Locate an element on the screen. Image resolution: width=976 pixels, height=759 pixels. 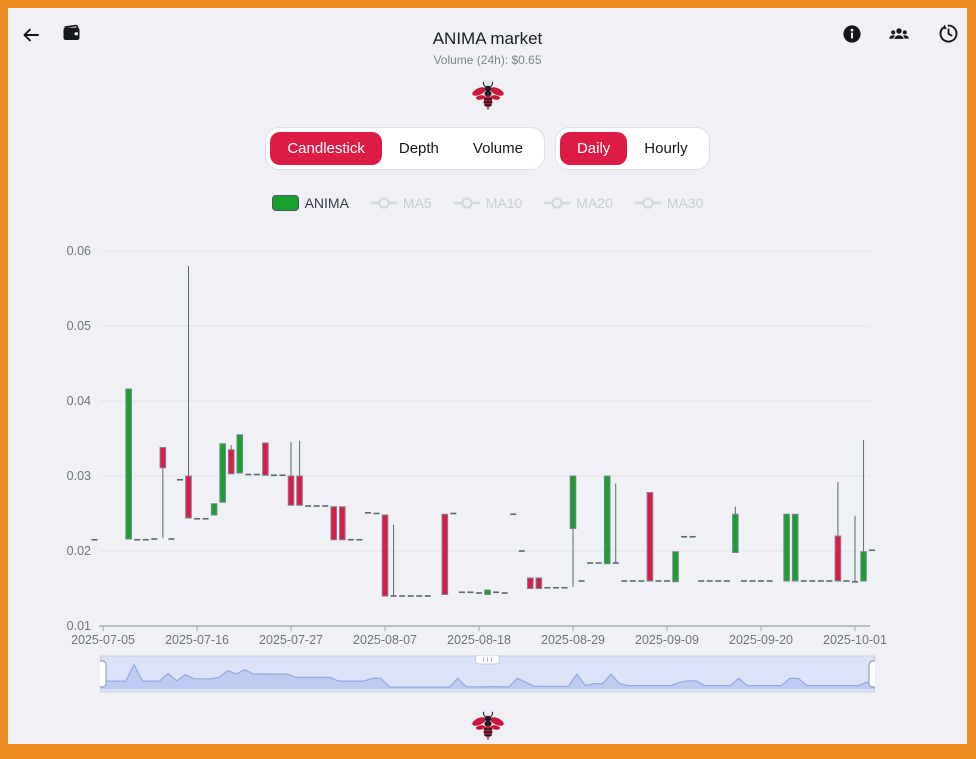
wallet-icon is located at coordinates (71, 35).